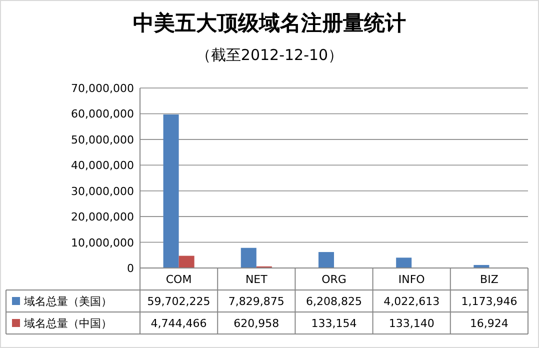 The height and width of the screenshot is (348, 539). Describe the element at coordinates (130, 268) in the screenshot. I see `y-tick-label: 0` at that location.